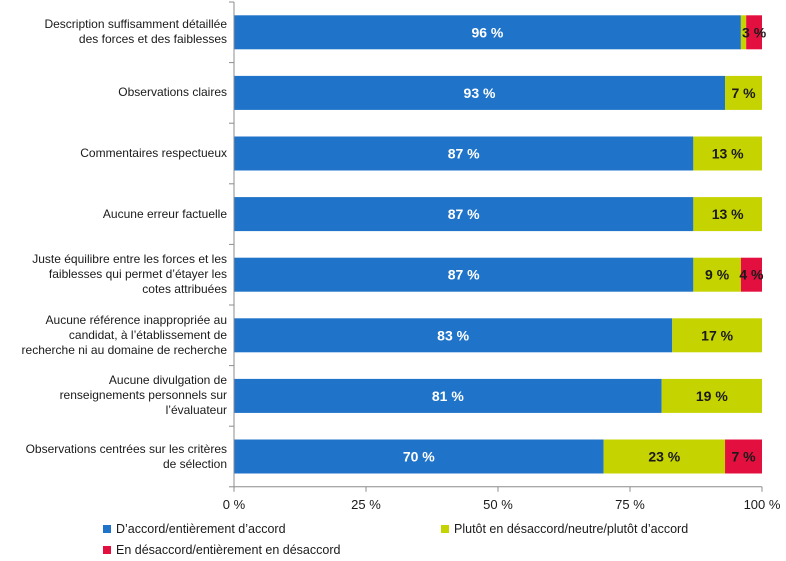 This screenshot has width=786, height=561. Describe the element at coordinates (228, 550) in the screenshot. I see `legend-label: En désaccord/entièrement en désaccord` at that location.